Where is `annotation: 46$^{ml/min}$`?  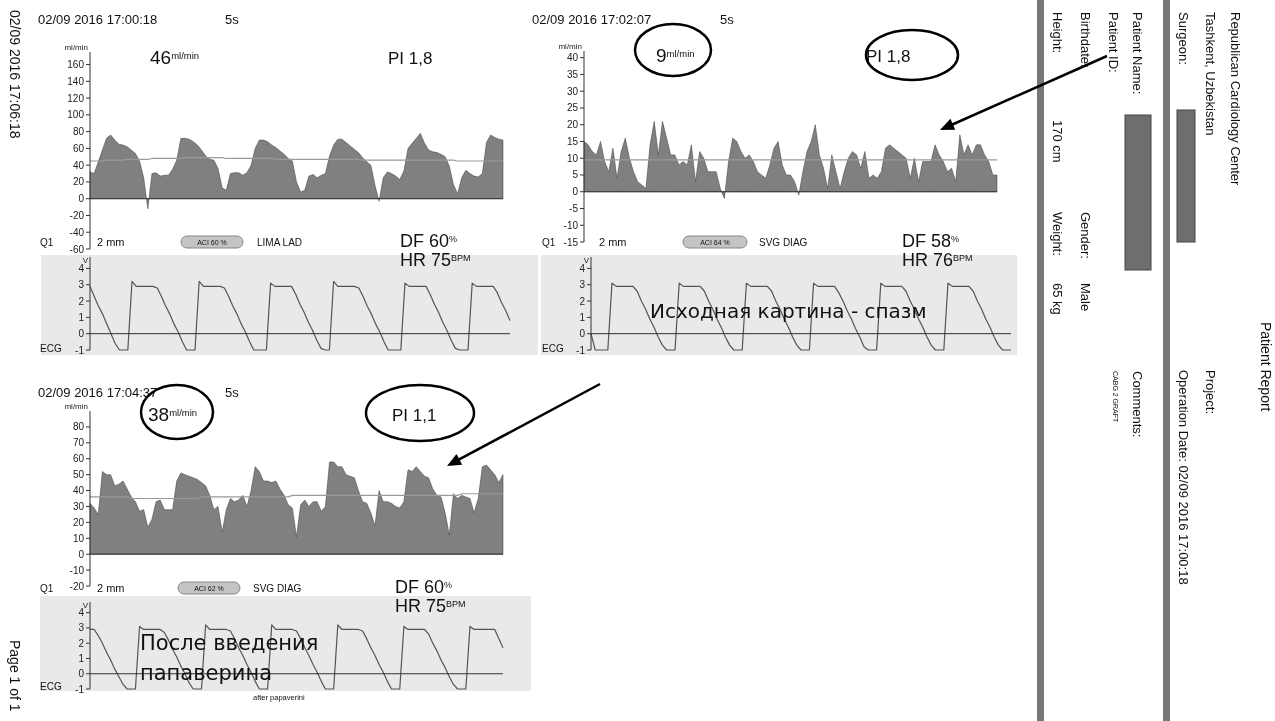 annotation: 46$^{ml/min}$ is located at coordinates (175, 57).